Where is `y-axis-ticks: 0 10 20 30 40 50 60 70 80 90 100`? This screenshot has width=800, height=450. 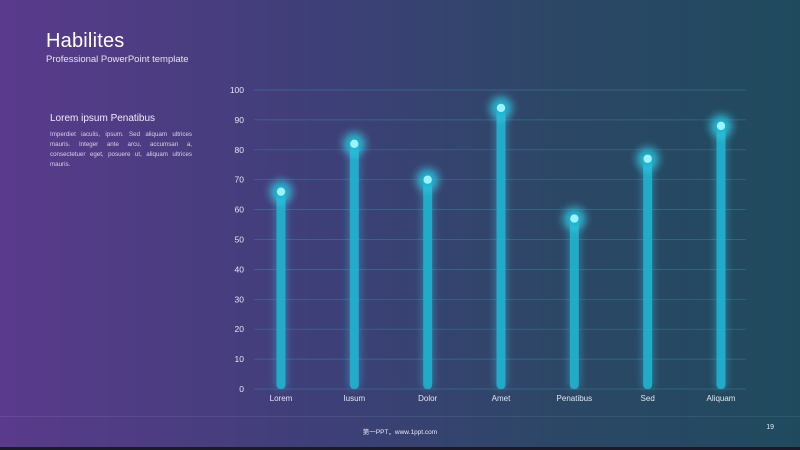 y-axis-ticks: 0 10 20 30 40 50 60 70 80 90 100 is located at coordinates (237, 239).